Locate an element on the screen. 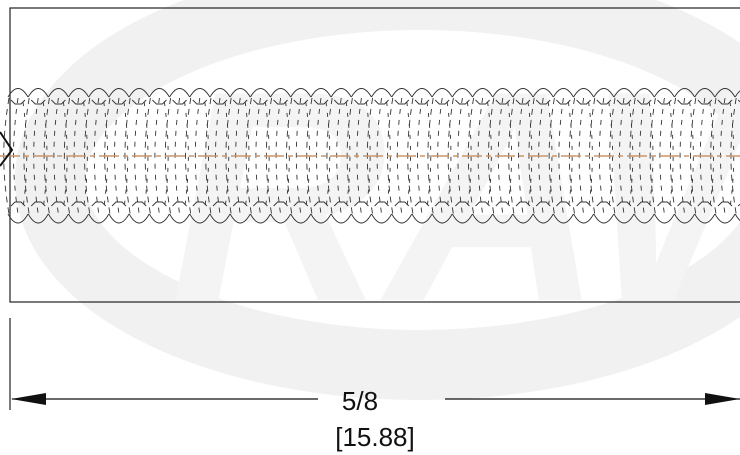 This screenshot has width=740, height=455. dimension-metric: [15.88] is located at coordinates (375, 437).